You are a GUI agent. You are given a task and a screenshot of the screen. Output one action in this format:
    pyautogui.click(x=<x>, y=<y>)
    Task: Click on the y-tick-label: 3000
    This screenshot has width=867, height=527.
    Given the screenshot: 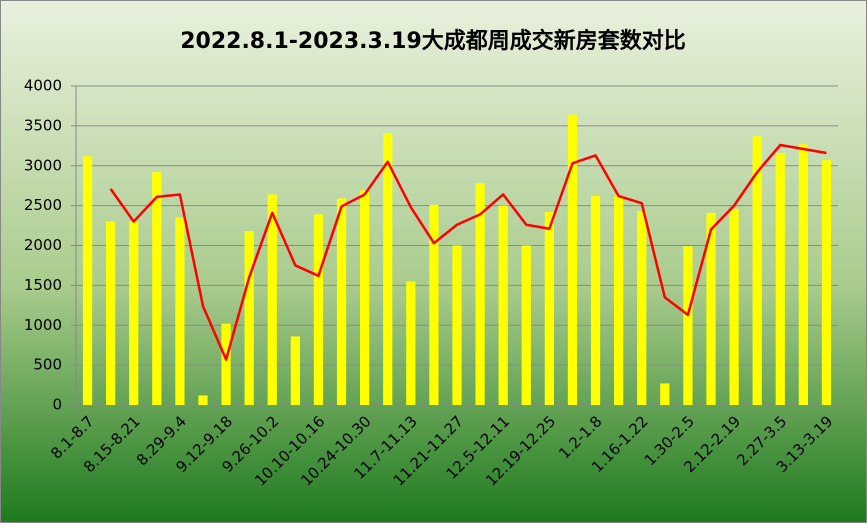 What is the action you would take?
    pyautogui.click(x=43, y=165)
    